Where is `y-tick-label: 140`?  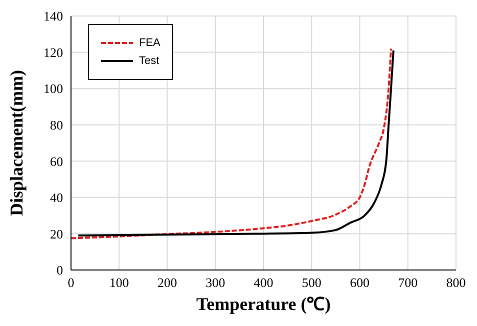 y-tick-label: 140 is located at coordinates (53, 16).